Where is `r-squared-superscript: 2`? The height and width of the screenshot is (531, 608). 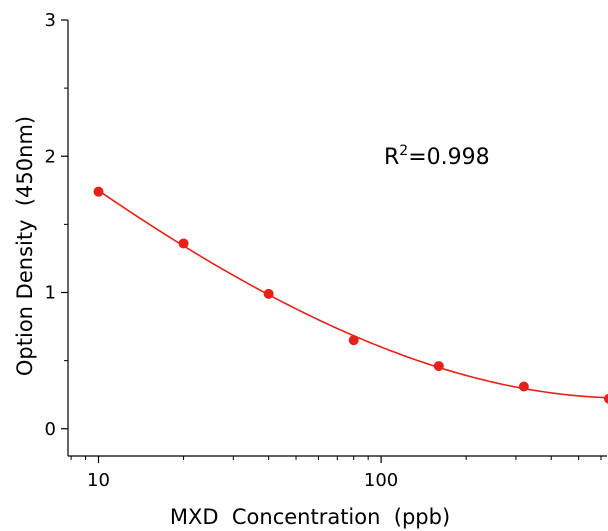 r-squared-superscript: 2 is located at coordinates (403, 151).